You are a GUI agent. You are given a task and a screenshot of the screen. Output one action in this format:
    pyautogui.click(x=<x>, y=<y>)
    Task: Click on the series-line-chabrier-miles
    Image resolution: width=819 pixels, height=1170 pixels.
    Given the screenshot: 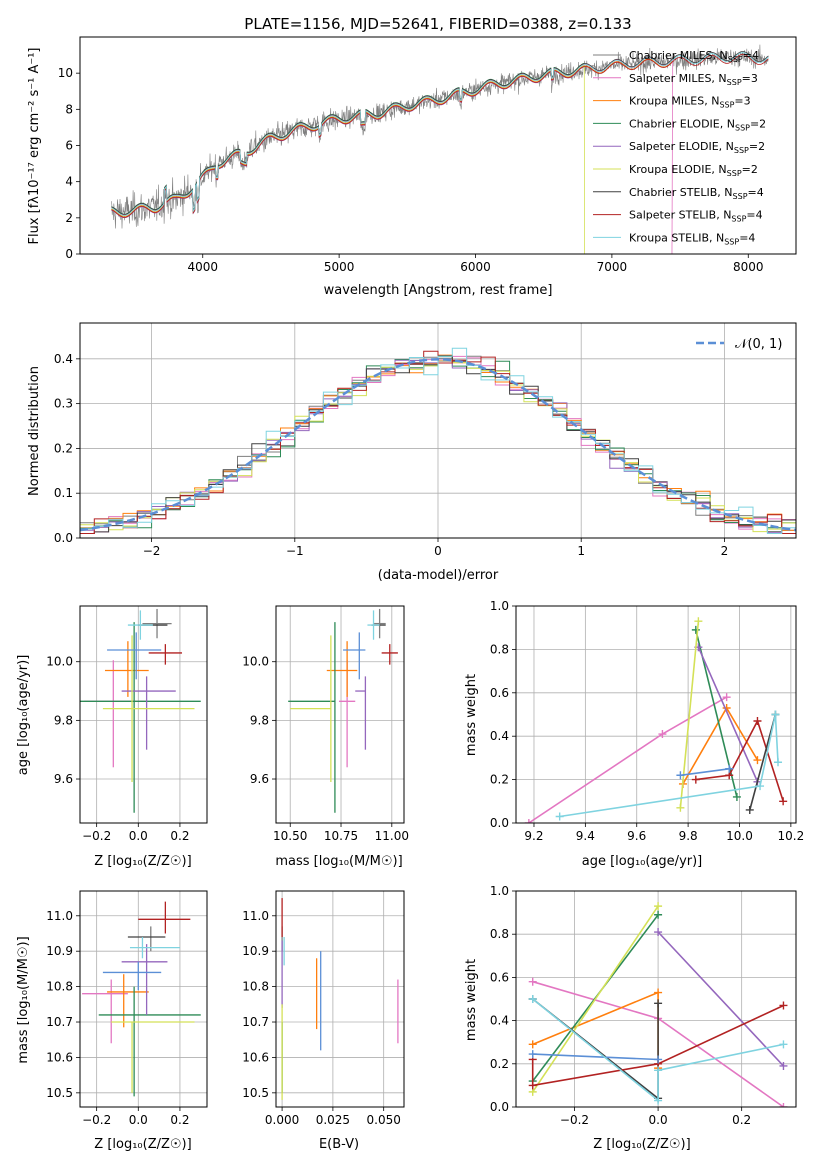 What is the action you would take?
    pyautogui.click(x=440, y=136)
    